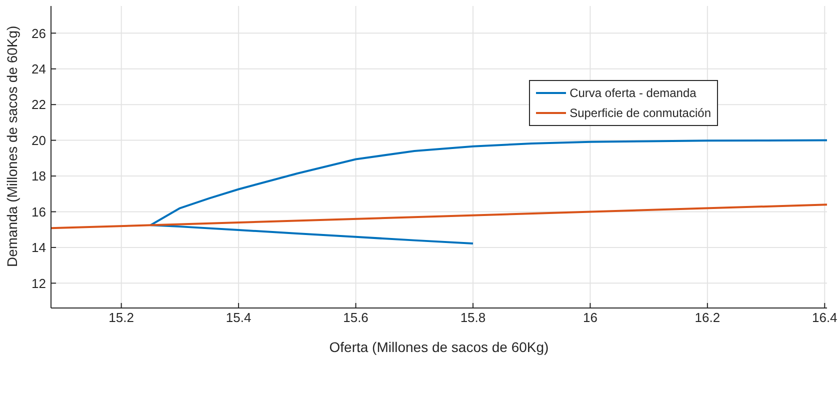  What do you see at coordinates (239, 318) in the screenshot?
I see `x-tick-label: 15.4` at bounding box center [239, 318].